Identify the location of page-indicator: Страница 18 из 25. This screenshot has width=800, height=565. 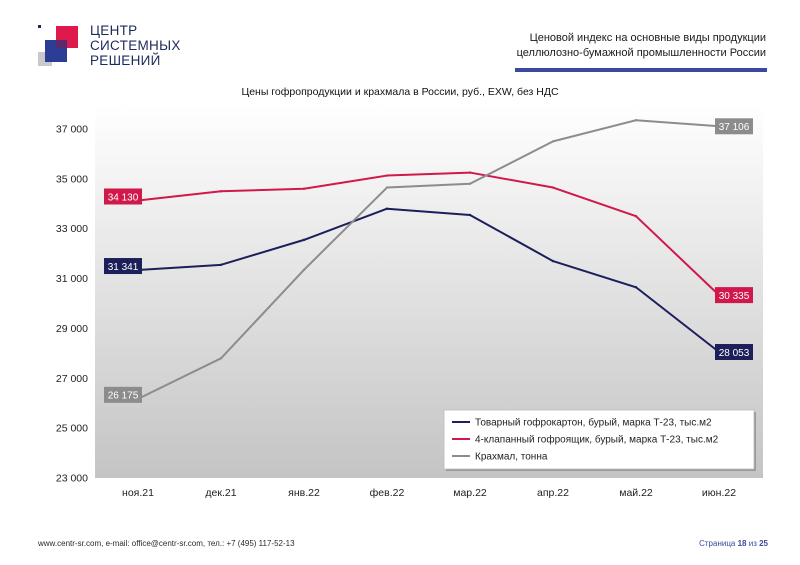
(733, 543).